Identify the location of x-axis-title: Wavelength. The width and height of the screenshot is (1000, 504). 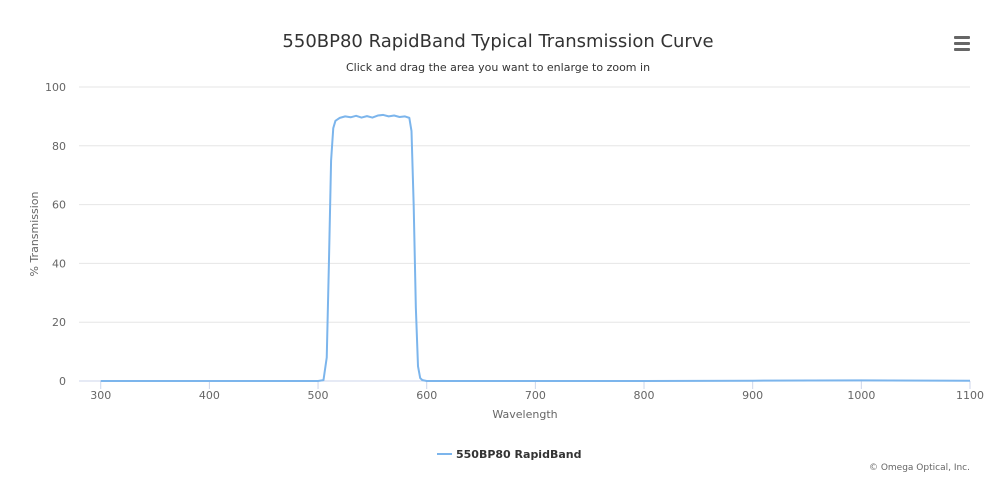
(524, 414).